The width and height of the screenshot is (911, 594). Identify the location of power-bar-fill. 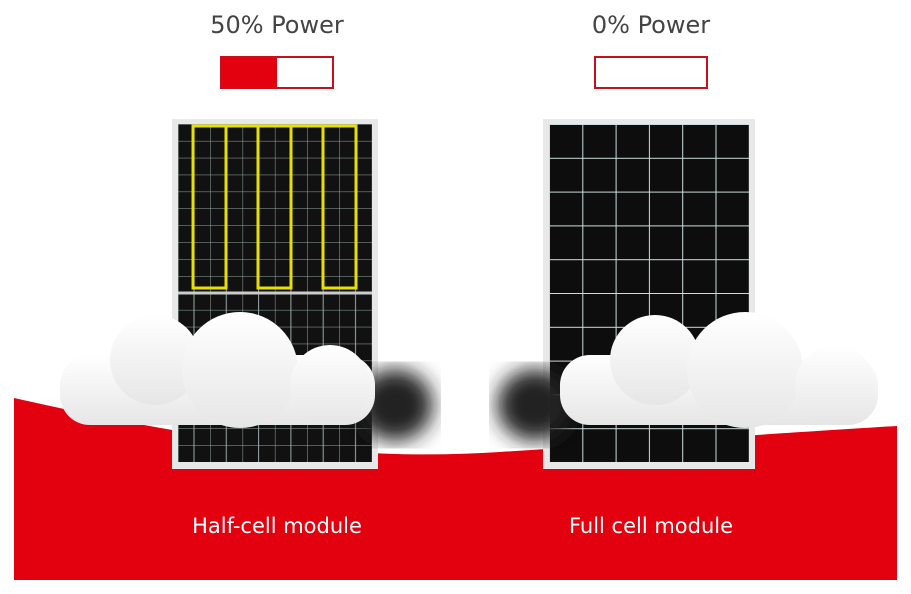
(249, 72).